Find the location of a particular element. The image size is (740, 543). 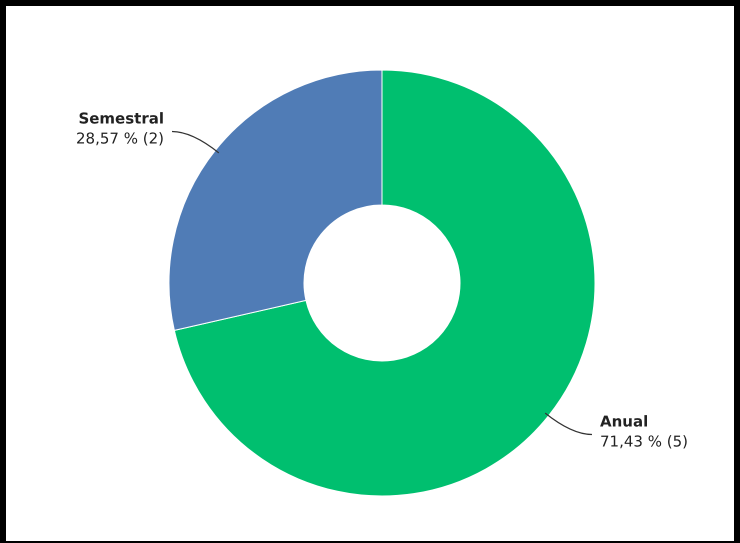

slice-label: Anual is located at coordinates (624, 421).